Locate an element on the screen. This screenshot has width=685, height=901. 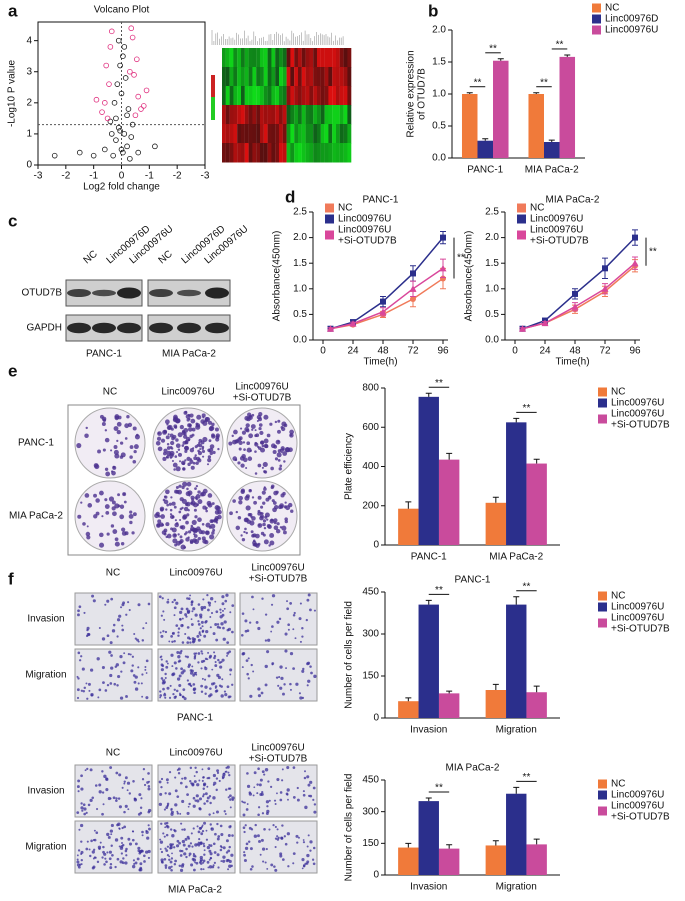
y-tick-label: 1.5 is located at coordinates (439, 62).